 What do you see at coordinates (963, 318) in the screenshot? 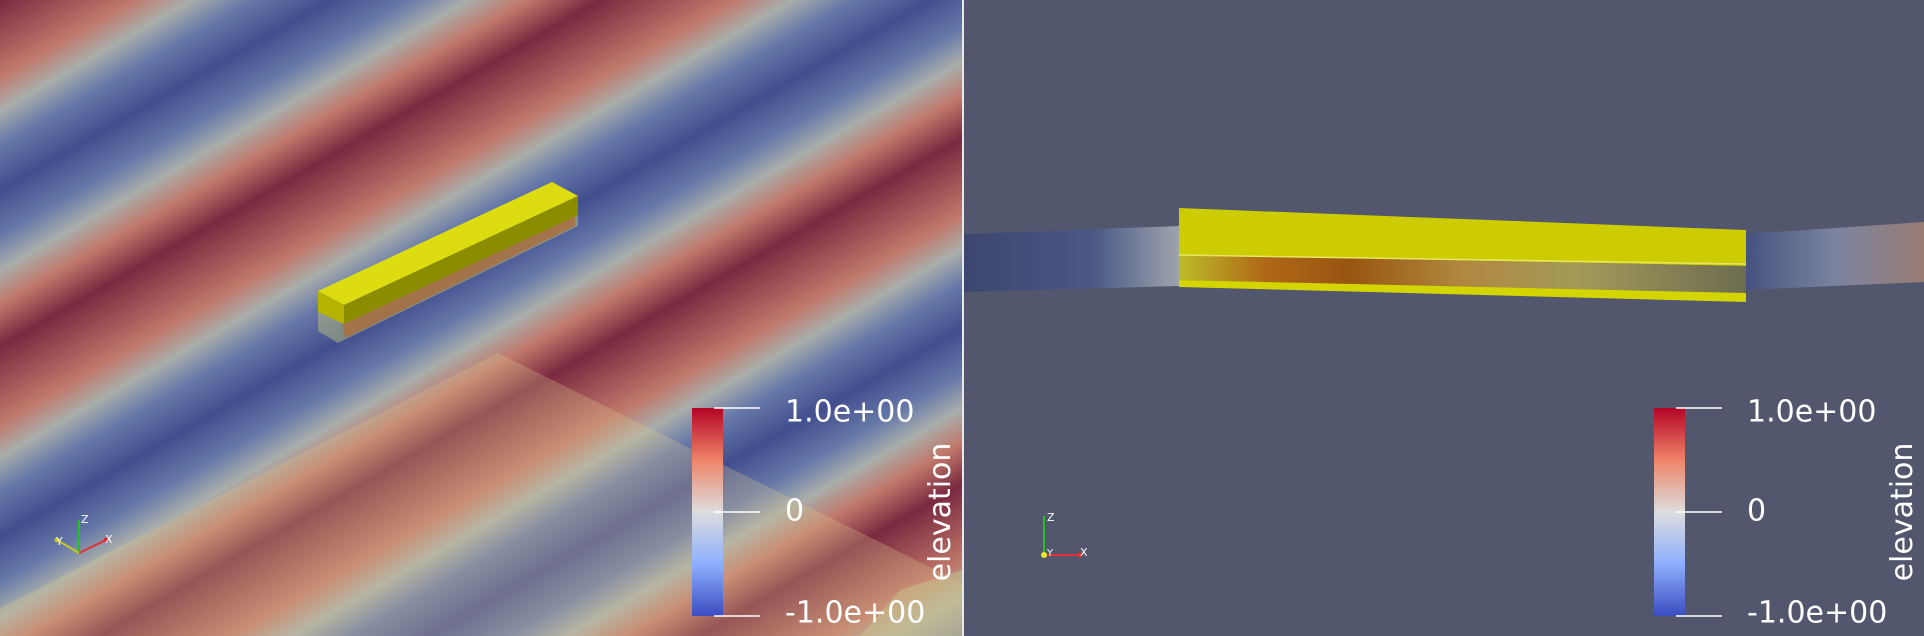
I see `view-divider` at bounding box center [963, 318].